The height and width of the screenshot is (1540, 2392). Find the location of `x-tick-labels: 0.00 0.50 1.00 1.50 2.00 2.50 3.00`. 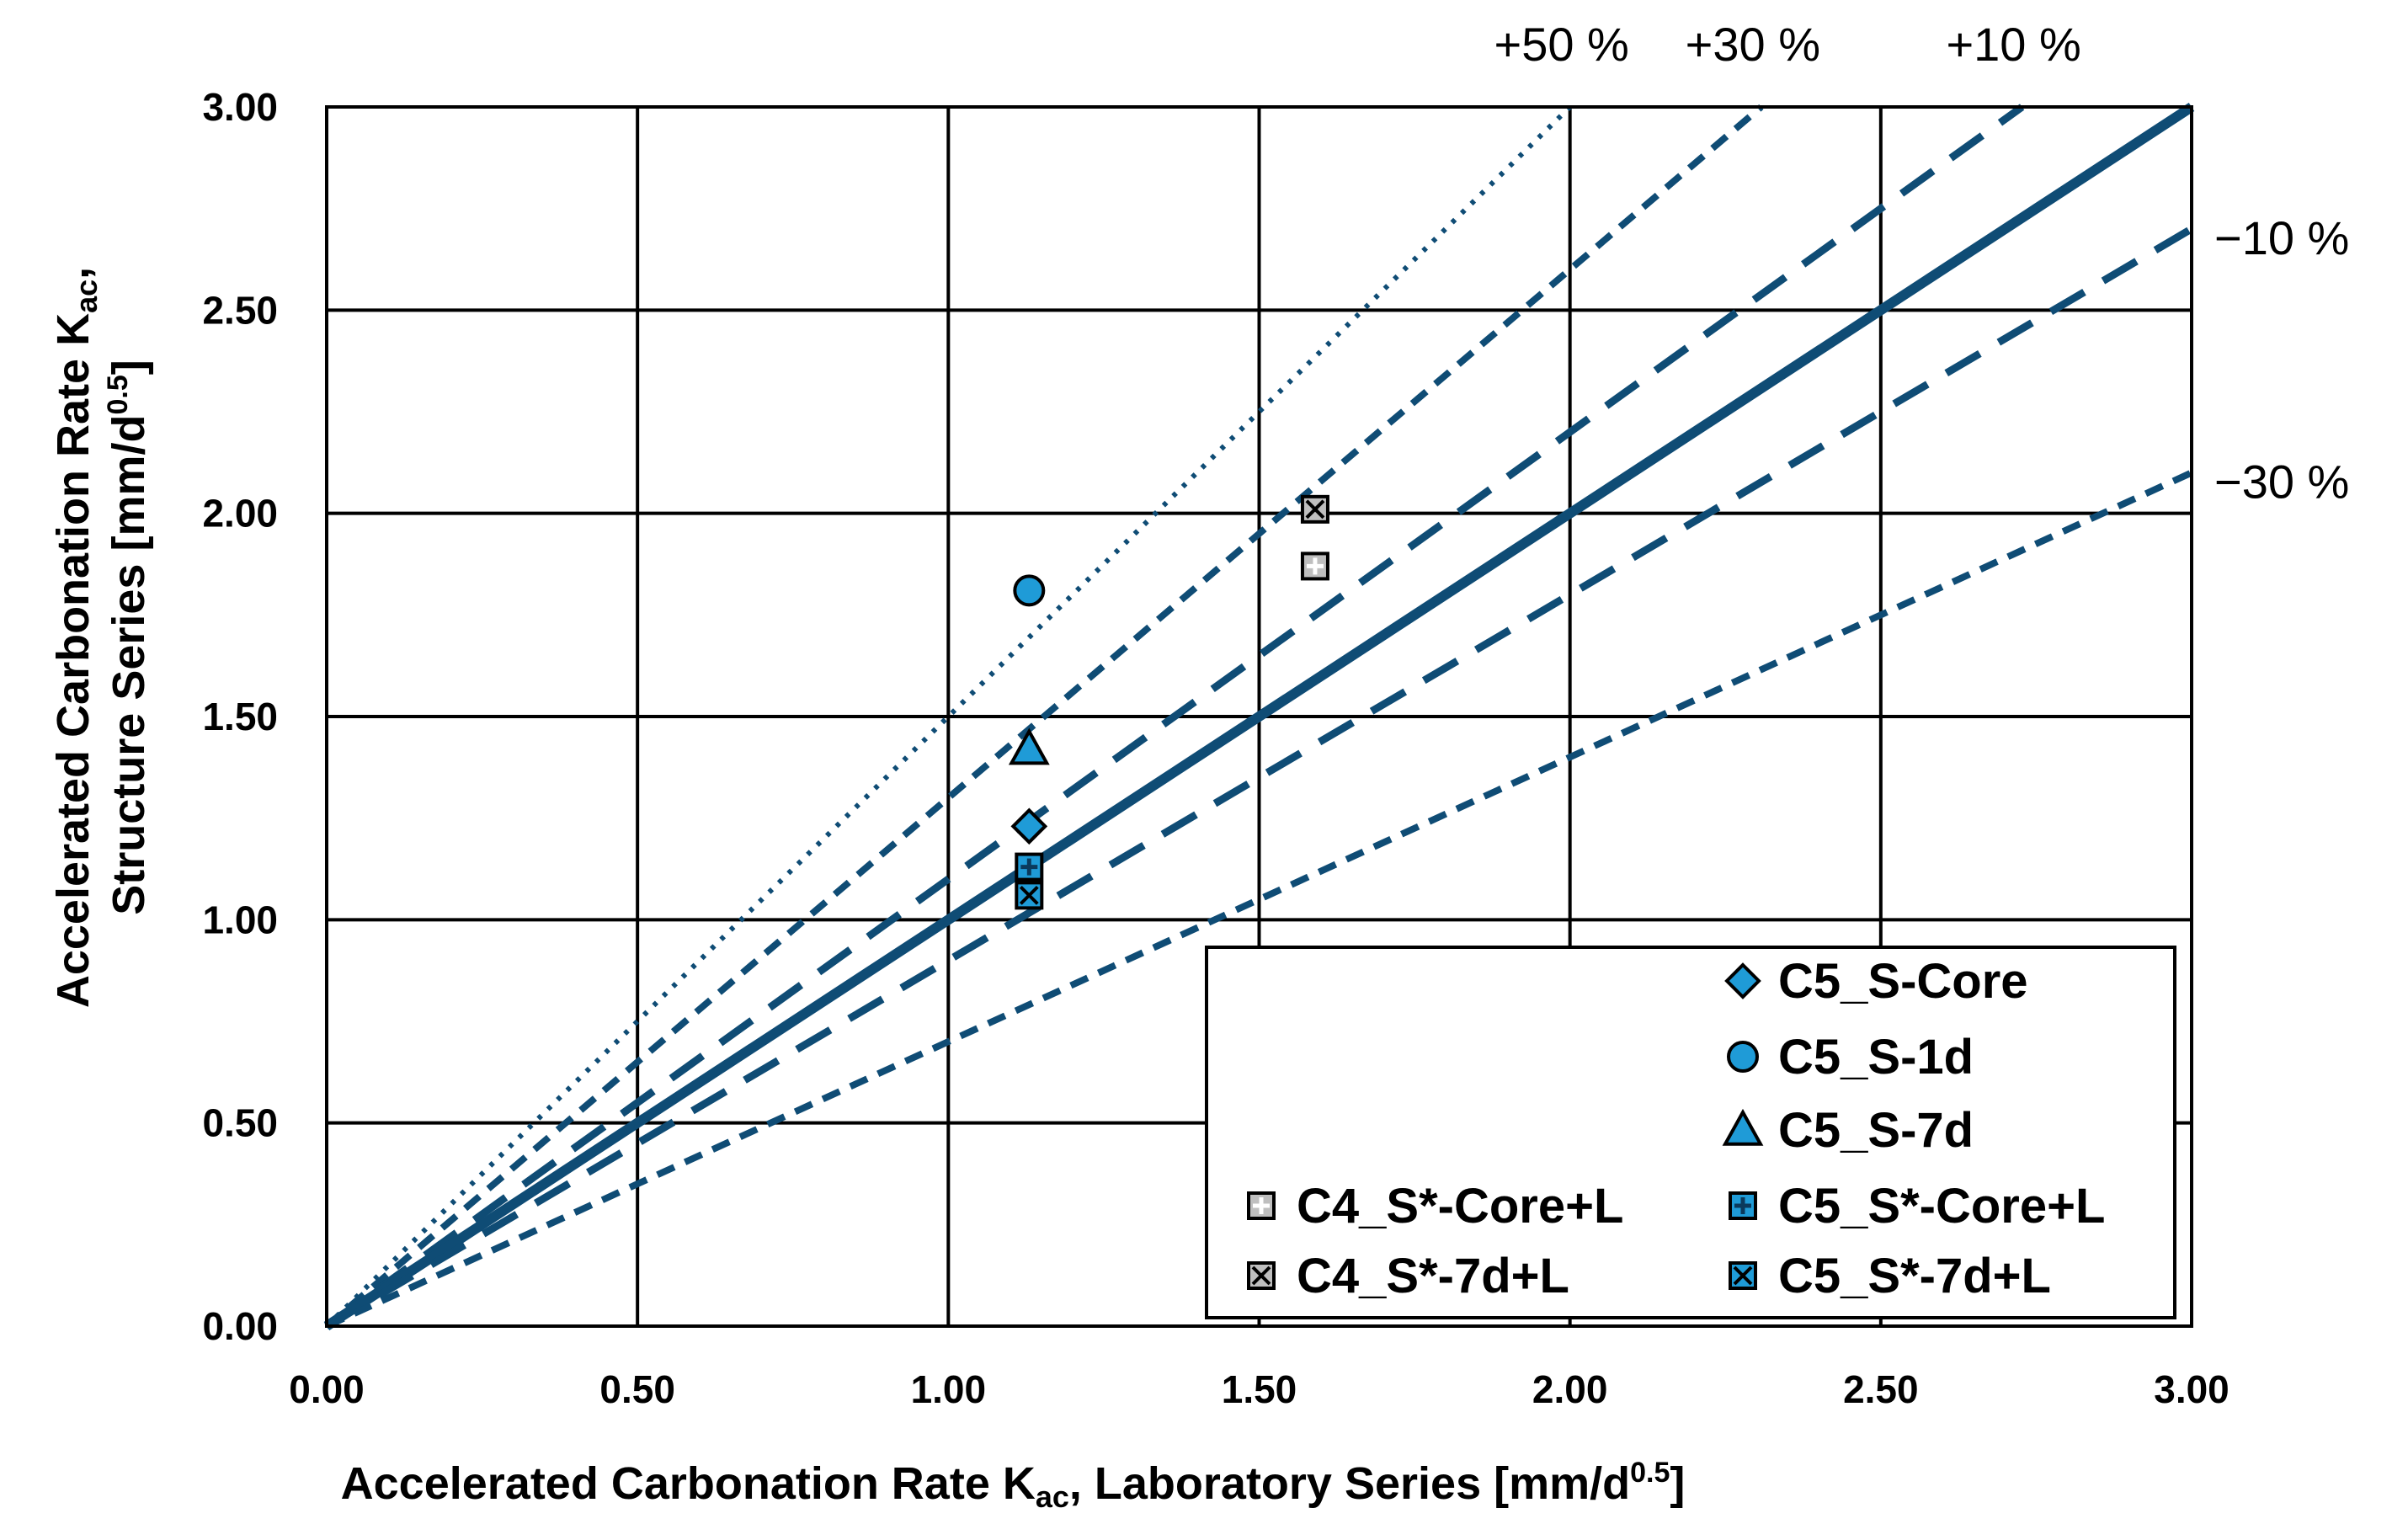

x-tick-labels: 0.00 0.50 1.00 1.50 2.00 2.50 3.00 is located at coordinates (1259, 1389).